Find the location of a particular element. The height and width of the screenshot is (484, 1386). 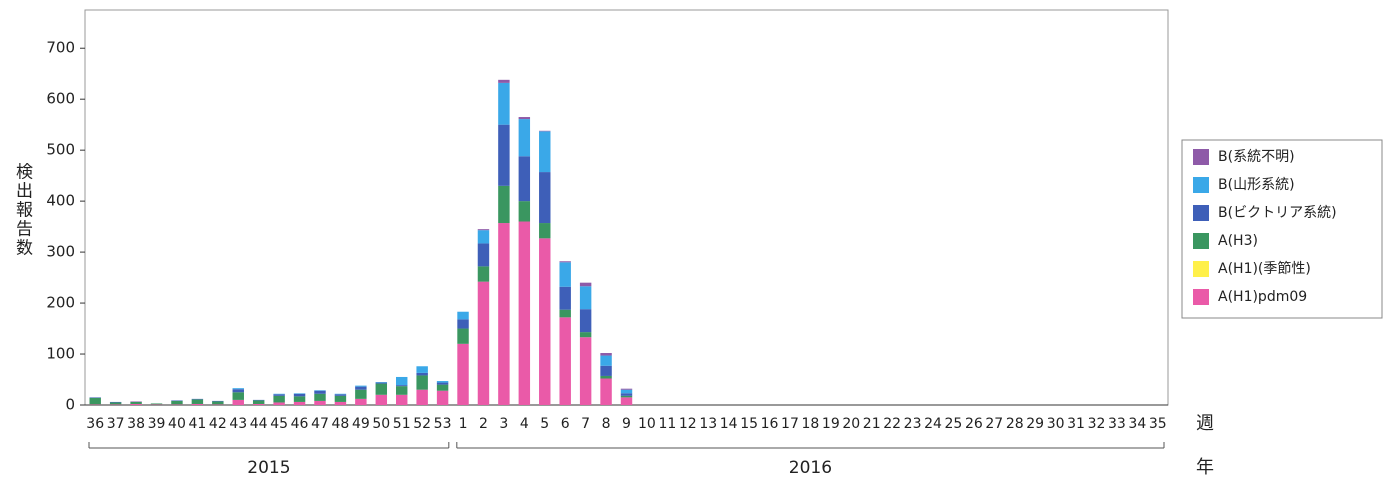

x-tick-label: 11 is located at coordinates (667, 424).